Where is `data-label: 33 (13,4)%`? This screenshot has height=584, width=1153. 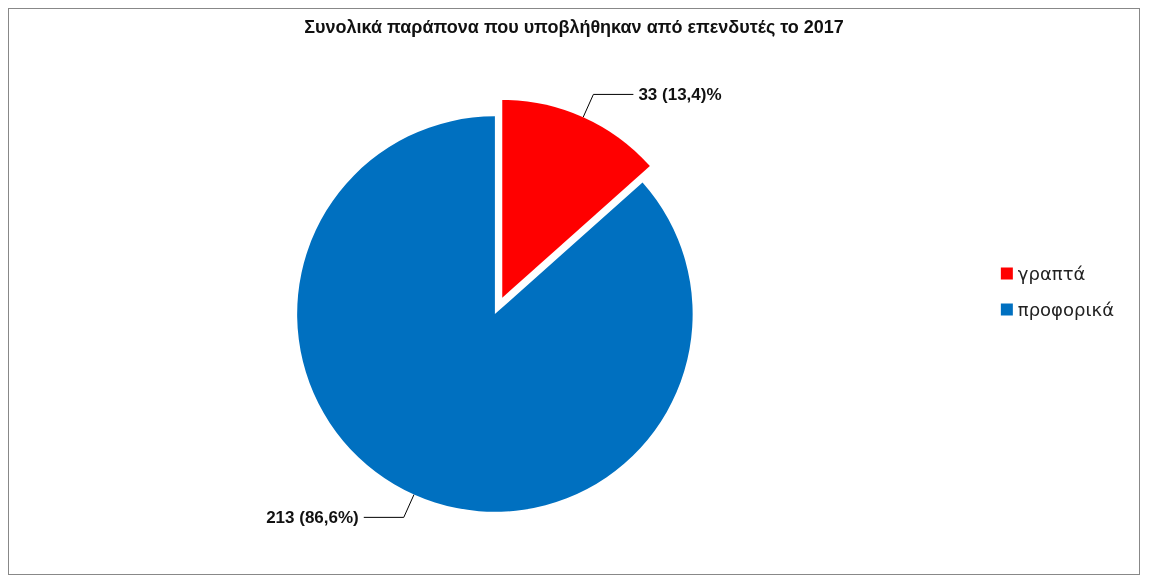
data-label: 33 (13,4)% is located at coordinates (680, 94).